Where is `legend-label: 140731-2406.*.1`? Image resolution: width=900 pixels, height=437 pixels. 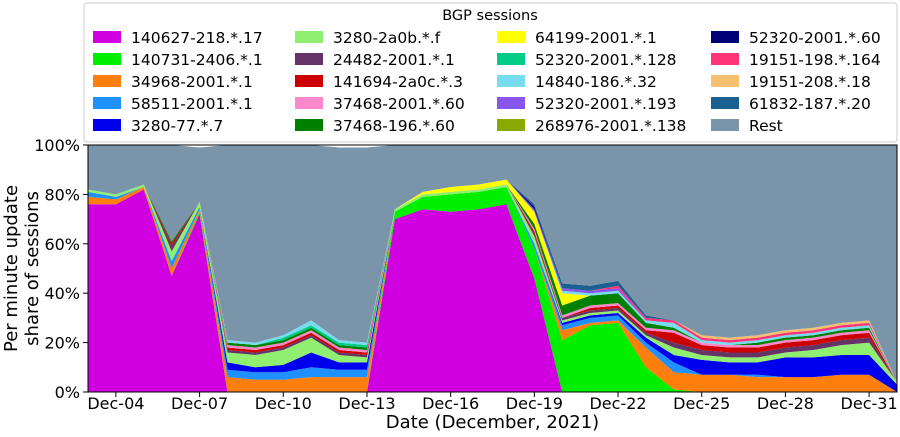
legend-label: 140731-2406.*.1 is located at coordinates (197, 60).